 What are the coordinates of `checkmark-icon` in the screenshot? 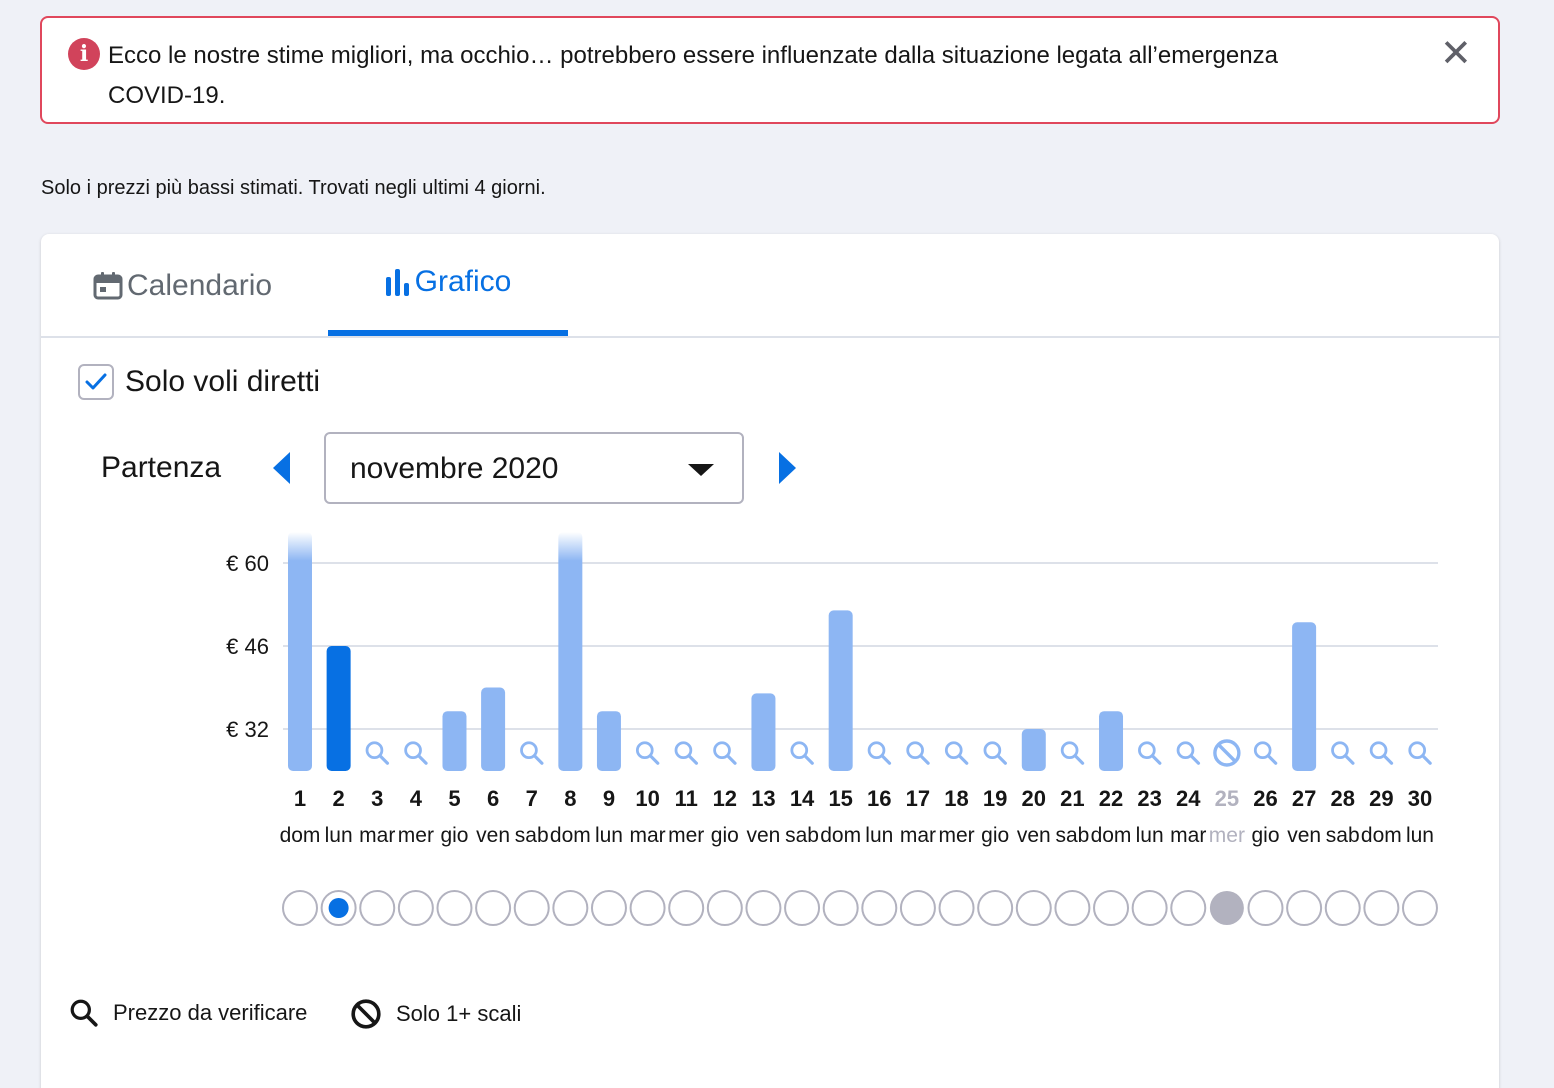 It's located at (96, 381).